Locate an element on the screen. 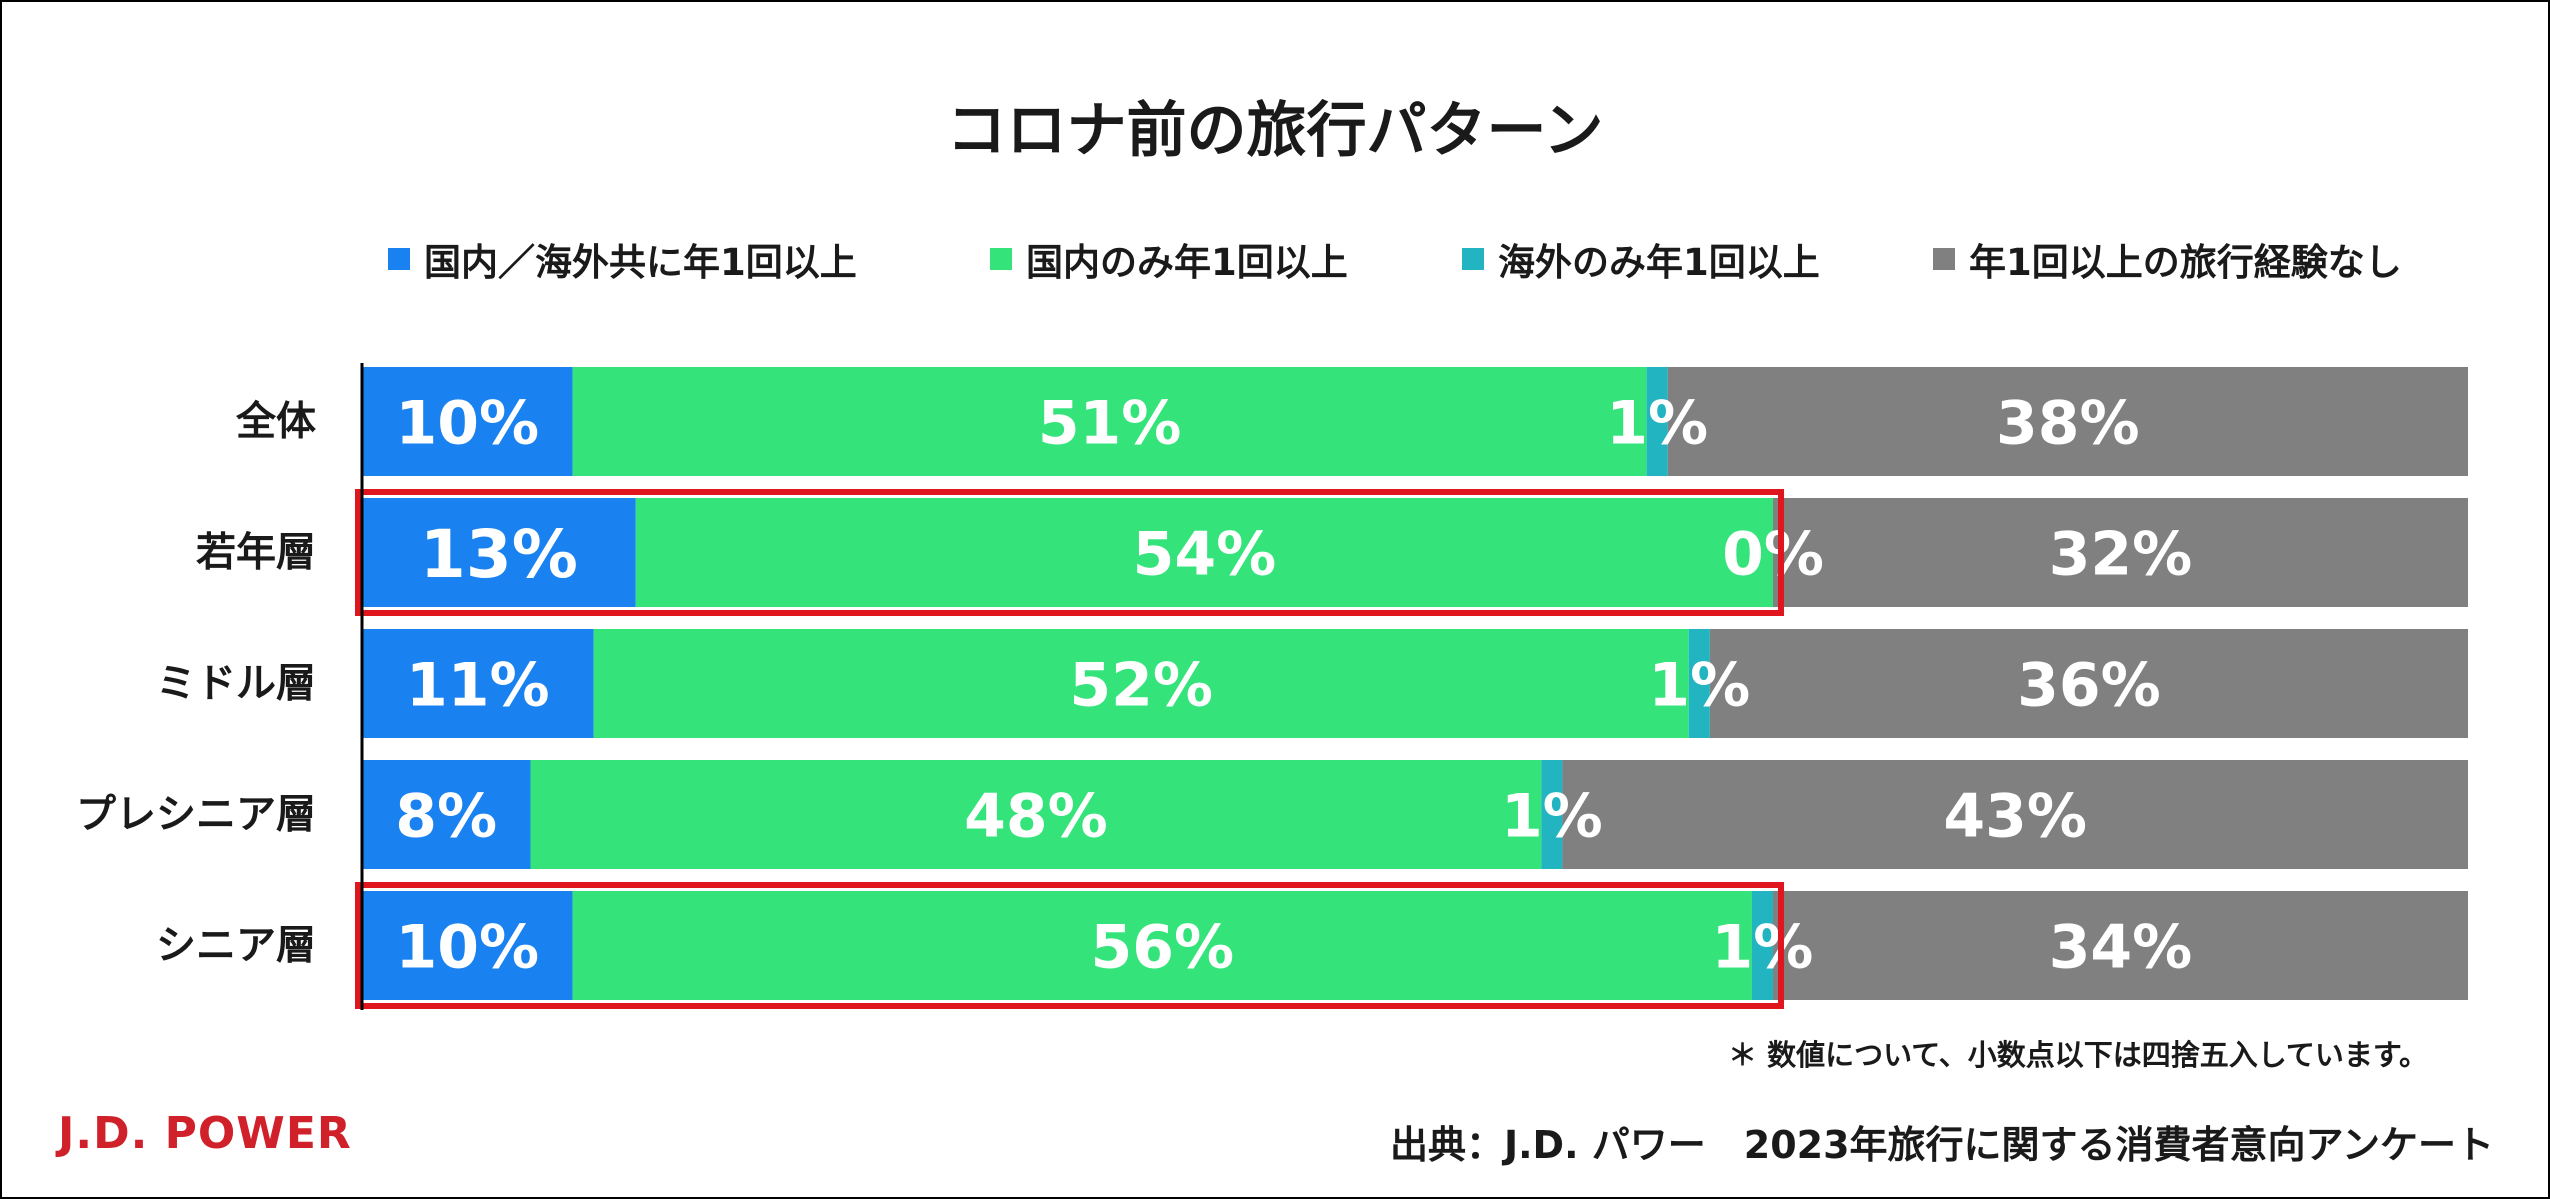 The width and height of the screenshot is (2550, 1199). data-label-domestic-3: 52% is located at coordinates (1141, 686).